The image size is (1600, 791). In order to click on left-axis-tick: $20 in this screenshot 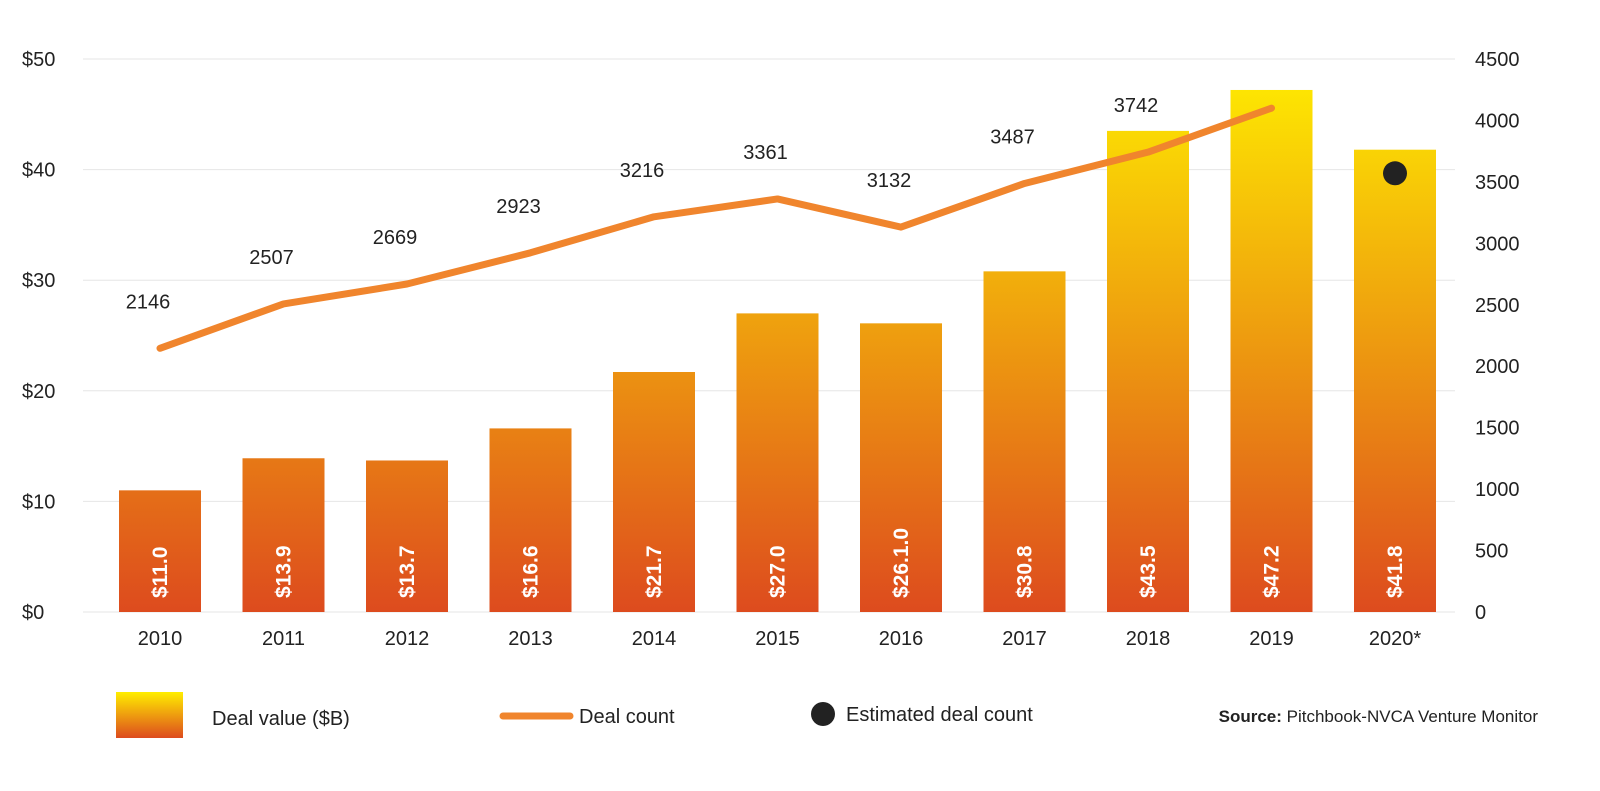, I will do `click(38, 392)`.